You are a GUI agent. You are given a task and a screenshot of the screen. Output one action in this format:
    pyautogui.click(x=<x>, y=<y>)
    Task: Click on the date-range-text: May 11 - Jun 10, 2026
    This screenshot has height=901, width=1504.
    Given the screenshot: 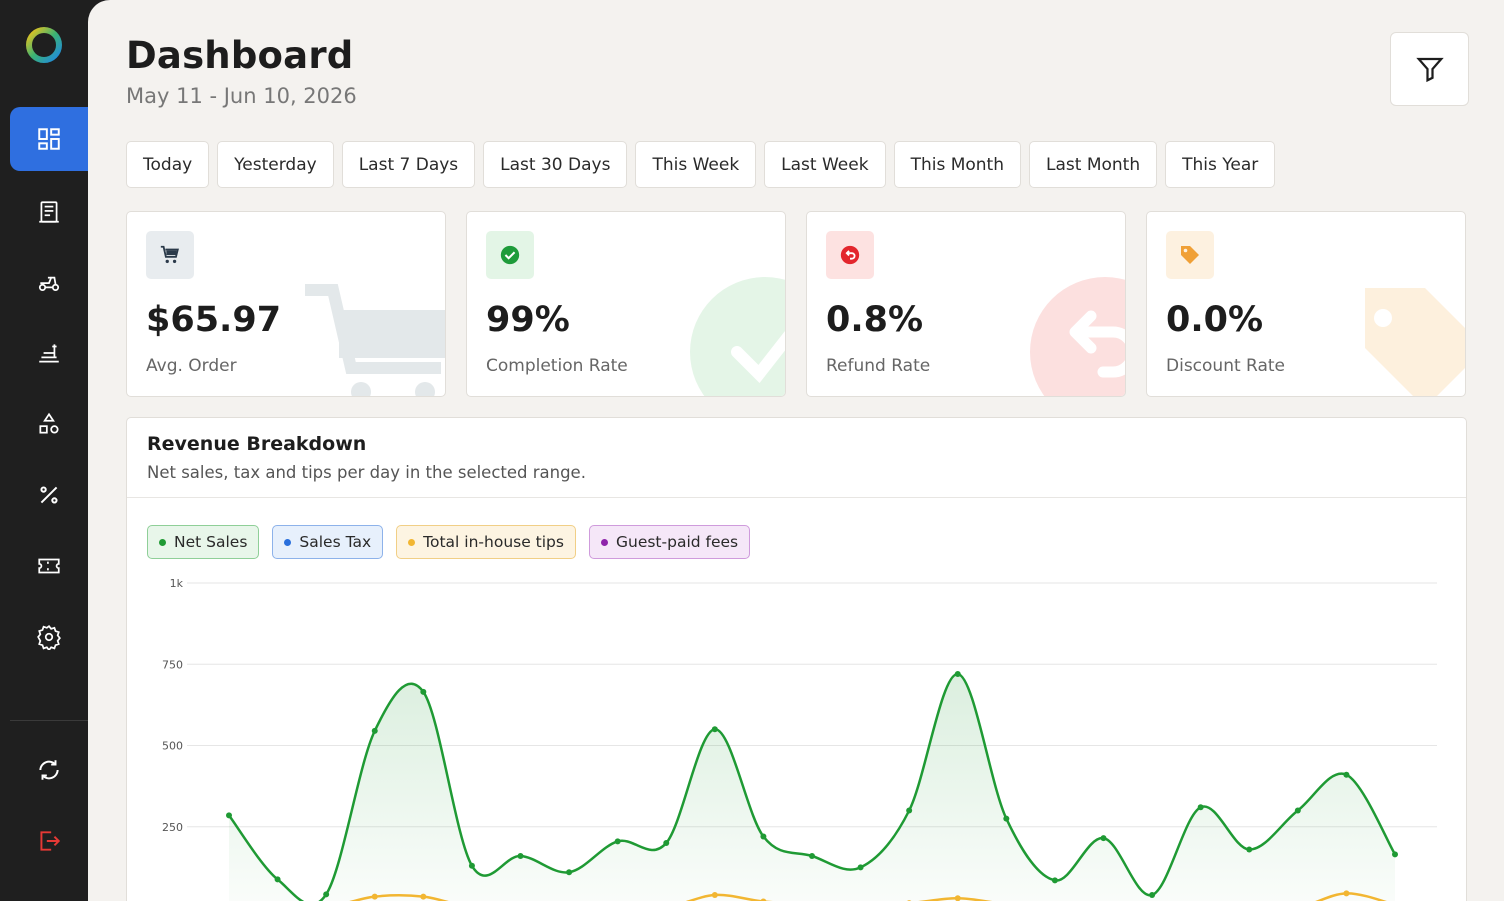 What is the action you would take?
    pyautogui.click(x=241, y=96)
    